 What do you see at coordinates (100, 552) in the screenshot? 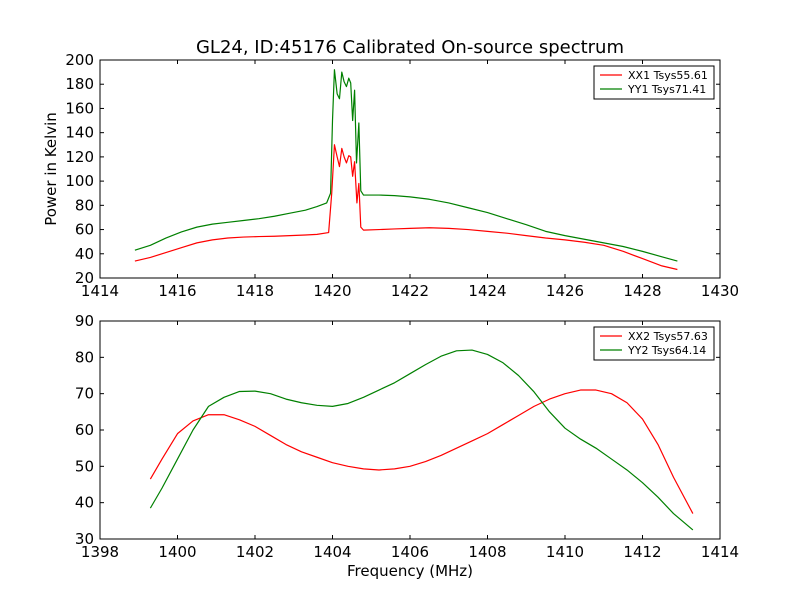
I see `x-tick-label: 1398` at bounding box center [100, 552].